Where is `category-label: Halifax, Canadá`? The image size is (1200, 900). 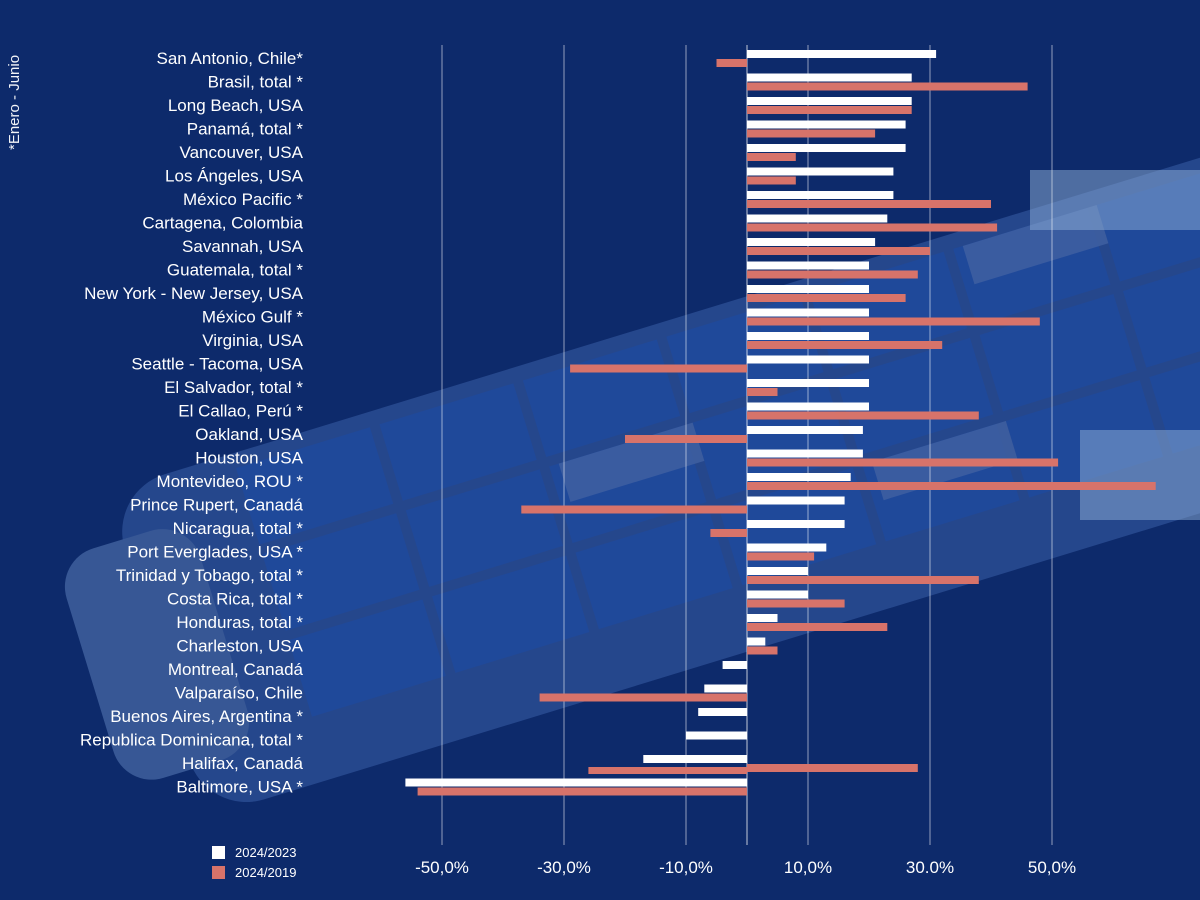 category-label: Halifax, Canadá is located at coordinates (243, 763).